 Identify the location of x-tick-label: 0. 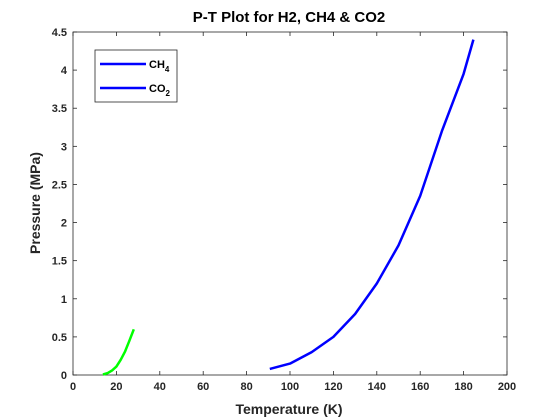
(73, 387).